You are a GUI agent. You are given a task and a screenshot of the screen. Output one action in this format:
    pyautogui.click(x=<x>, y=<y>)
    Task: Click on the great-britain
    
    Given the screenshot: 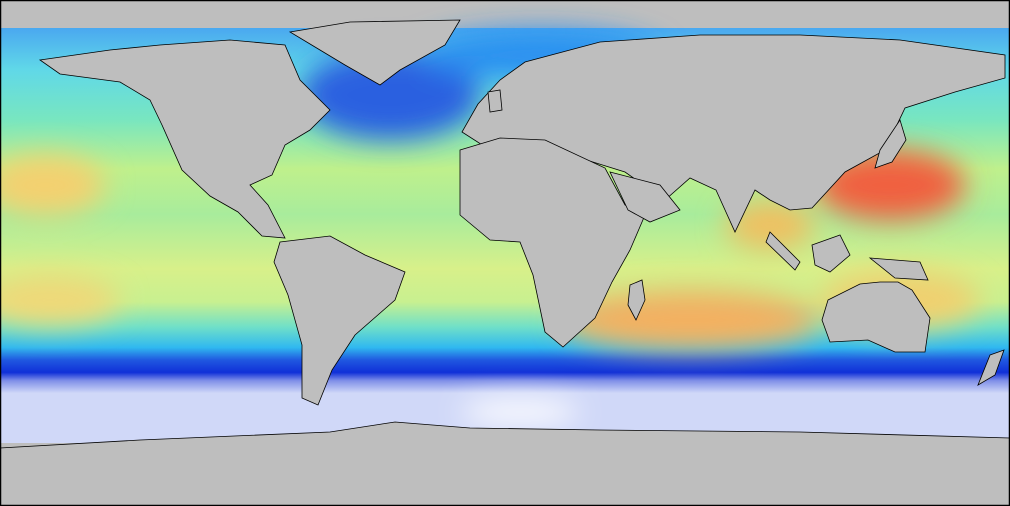 What is the action you would take?
    pyautogui.click(x=495, y=101)
    